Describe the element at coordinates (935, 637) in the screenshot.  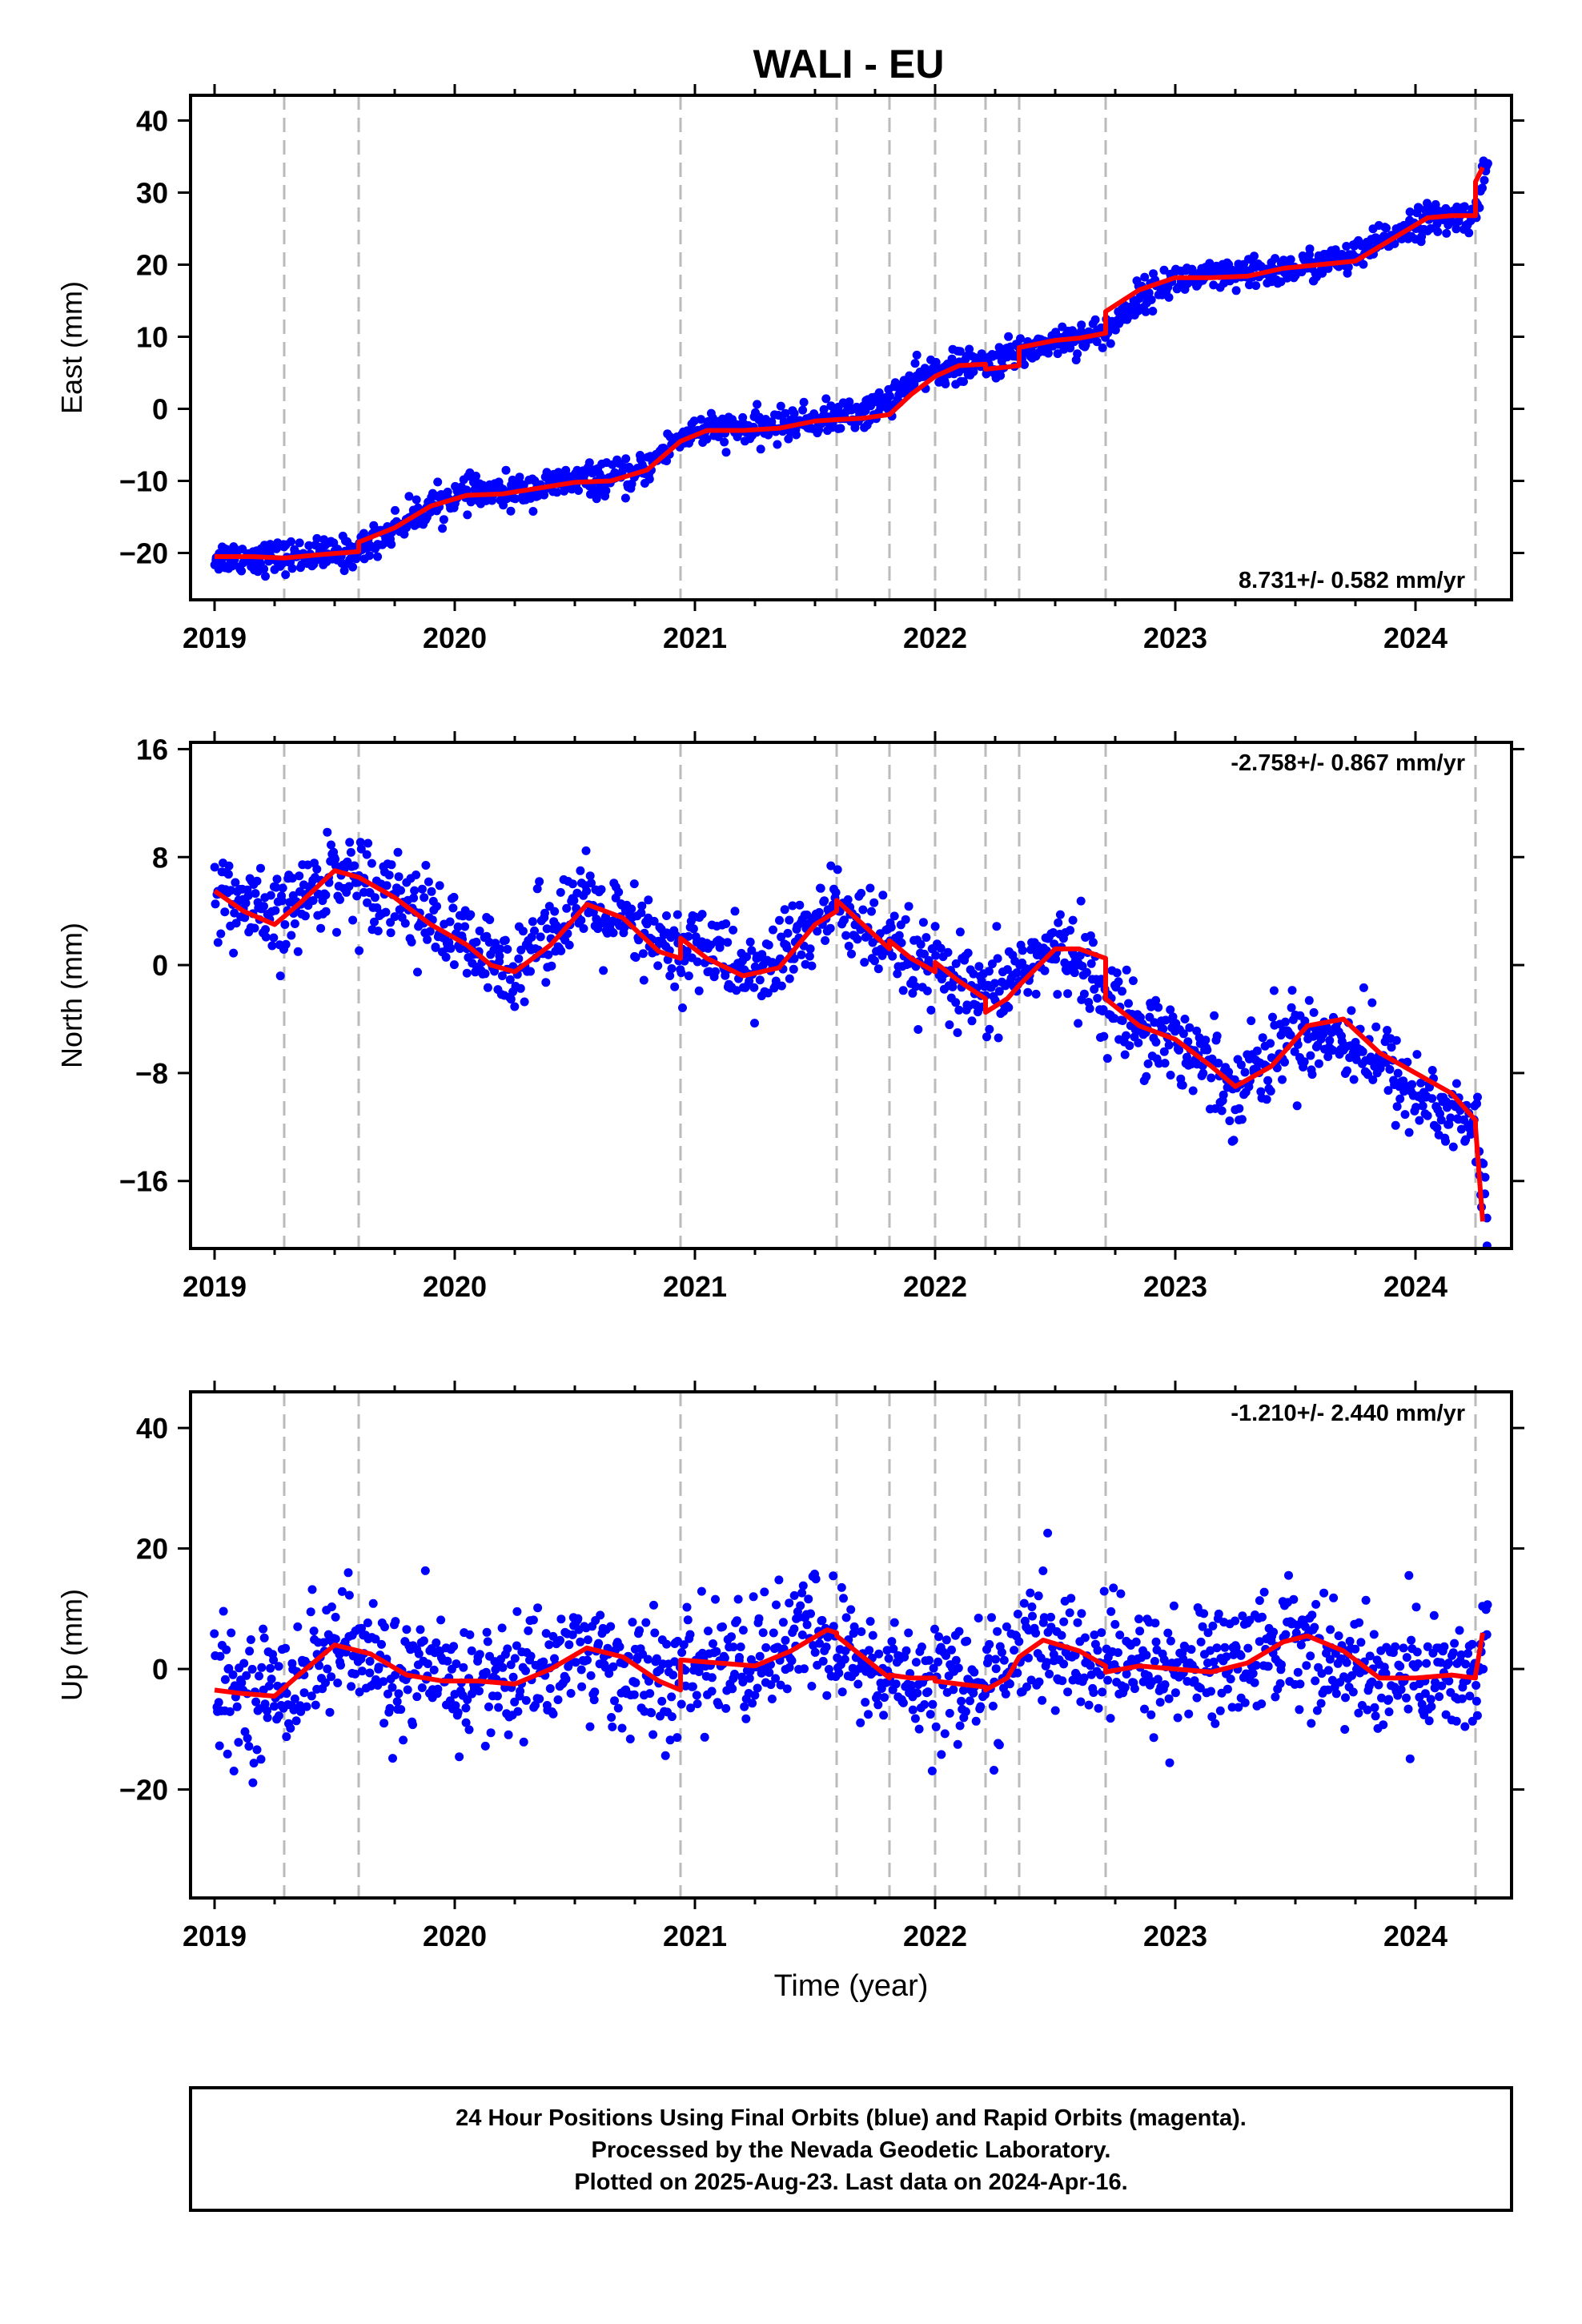
I see `x-tick-label: 2022` at that location.